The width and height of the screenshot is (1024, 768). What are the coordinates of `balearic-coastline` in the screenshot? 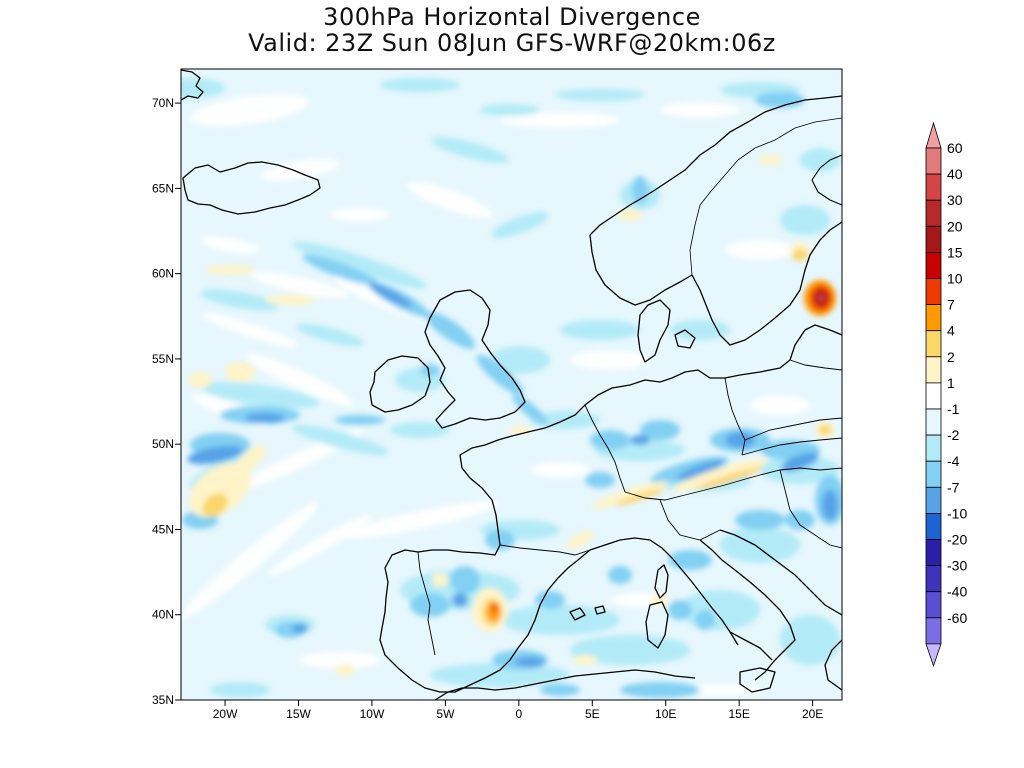 It's located at (587, 613).